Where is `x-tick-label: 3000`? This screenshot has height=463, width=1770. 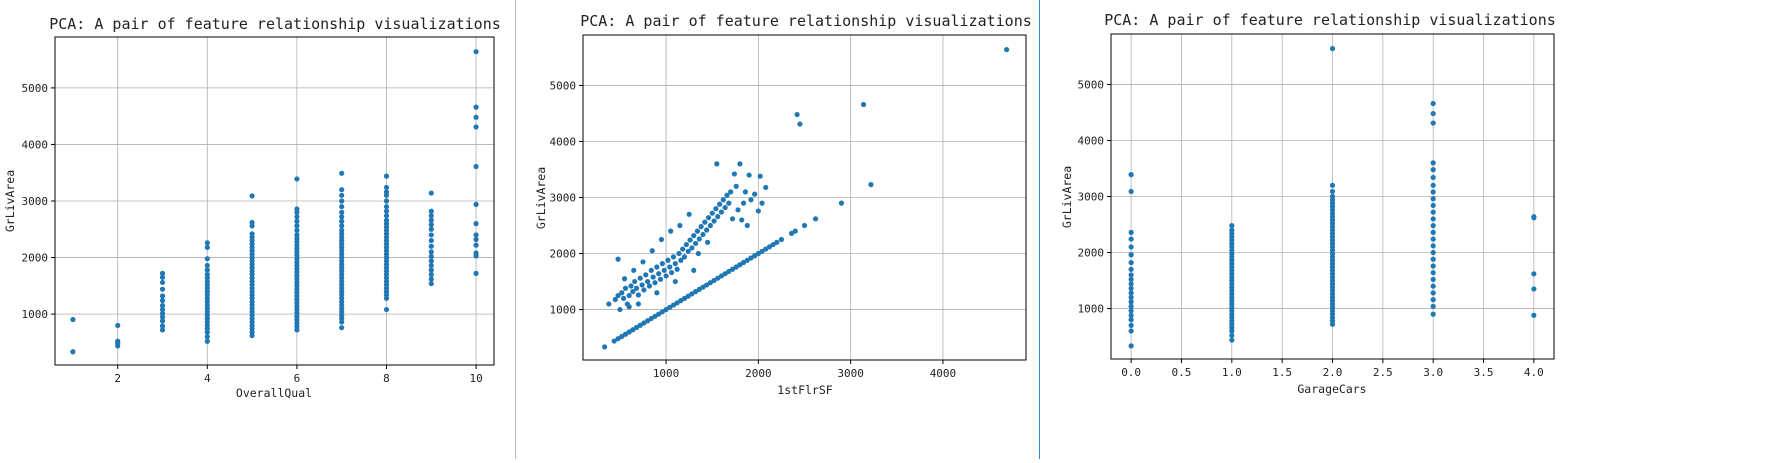
x-tick-label: 3000 is located at coordinates (850, 373).